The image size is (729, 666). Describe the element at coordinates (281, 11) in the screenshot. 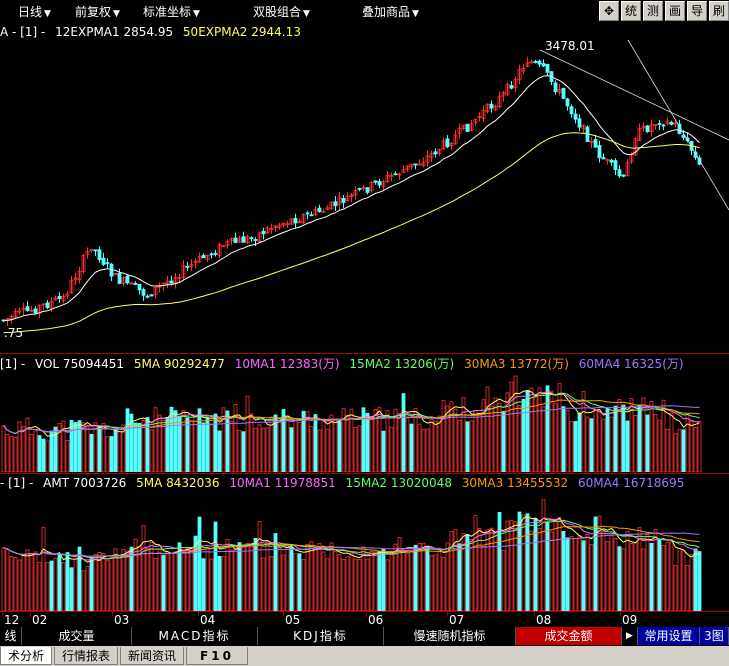

I see `combine-menu: 双股组合 ▼` at that location.